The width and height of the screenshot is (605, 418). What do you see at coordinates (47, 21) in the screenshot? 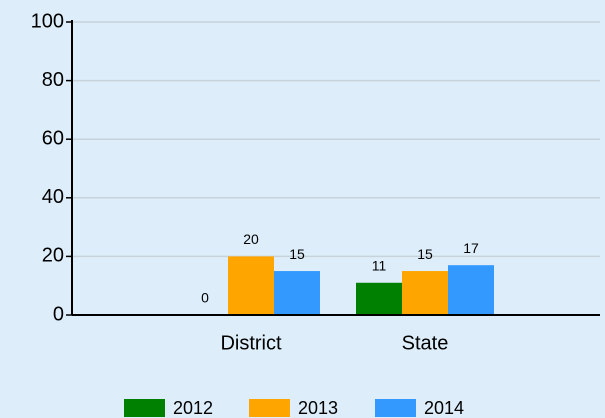
I see `y-tick-label: 100` at bounding box center [47, 21].